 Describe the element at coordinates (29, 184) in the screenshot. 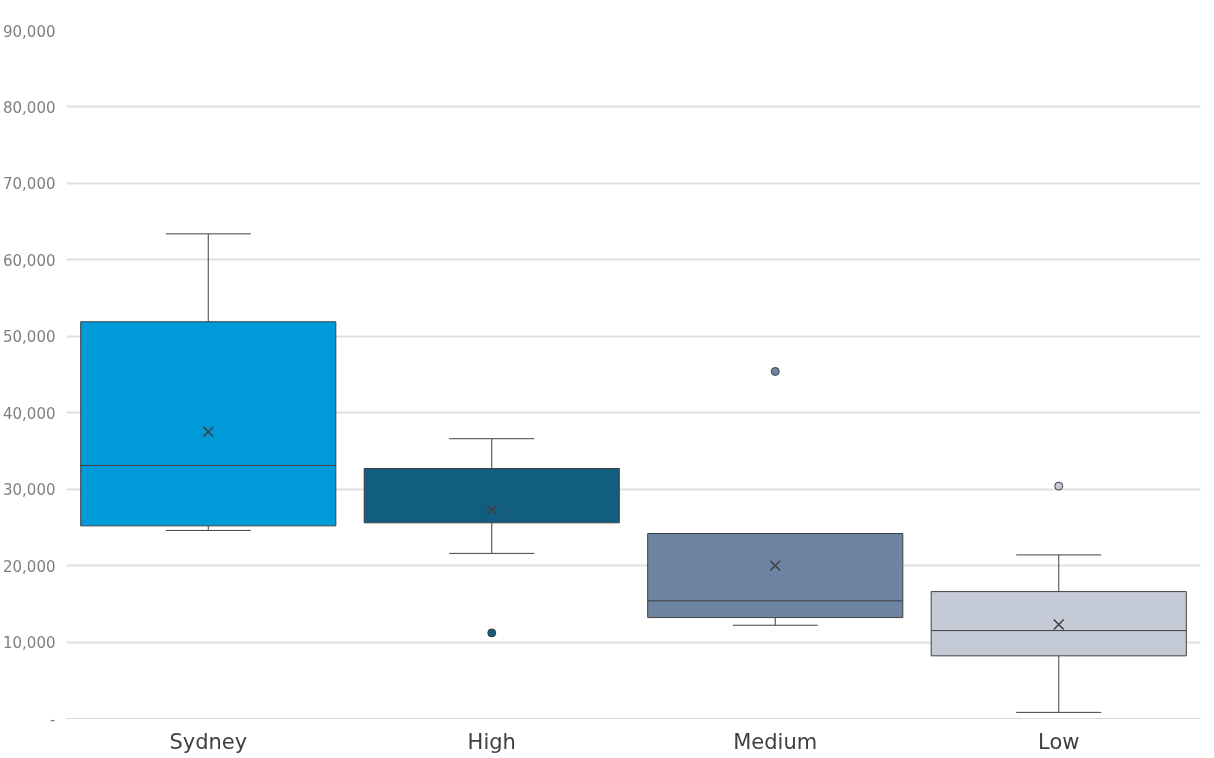

I see `y-tick-label: 70,000` at that location.